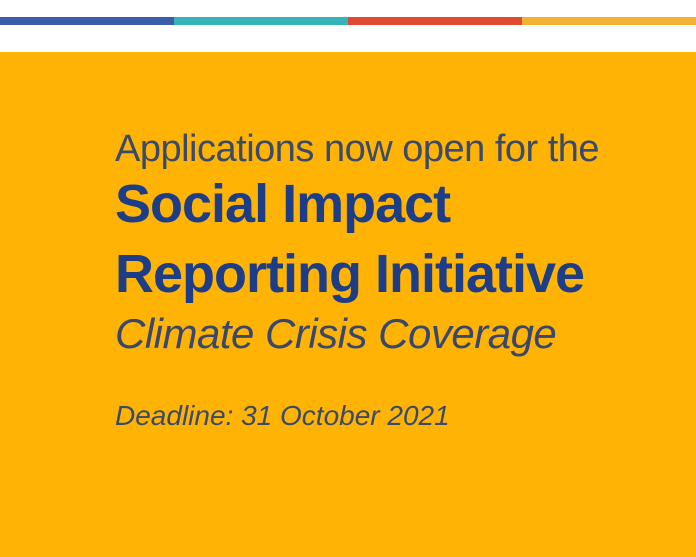 Image resolution: width=696 pixels, height=557 pixels. What do you see at coordinates (336, 333) in the screenshot?
I see `subtitle-text: Climate Crisis Coverage` at bounding box center [336, 333].